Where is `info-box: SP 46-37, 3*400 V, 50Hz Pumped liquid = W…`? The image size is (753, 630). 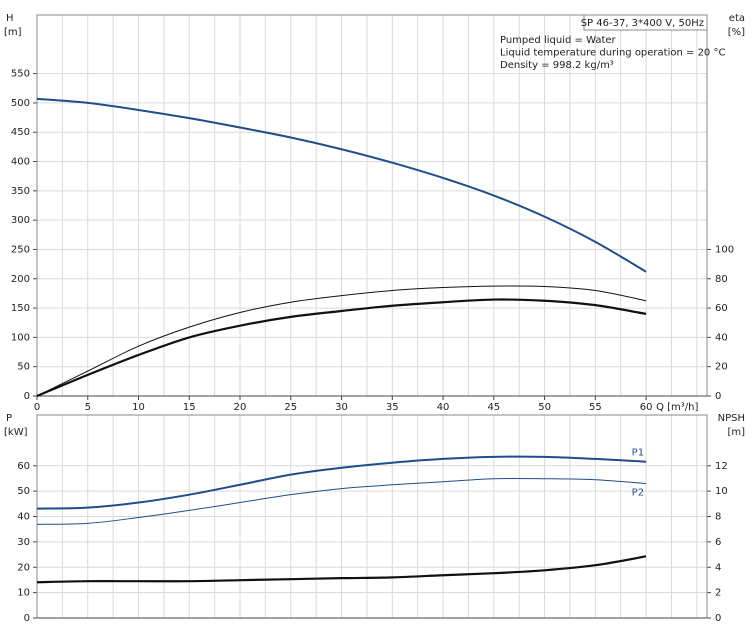
info-box: SP 46-37, 3*400 V, 50Hz Pumped liquid = W… is located at coordinates (612, 42).